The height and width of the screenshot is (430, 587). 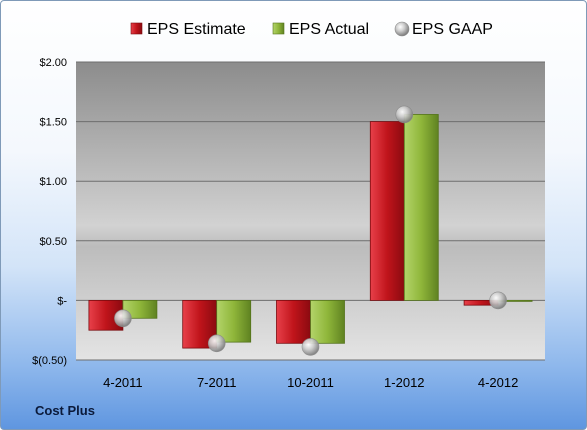 I want to click on x-tick-label: 7-2011, so click(x=217, y=382).